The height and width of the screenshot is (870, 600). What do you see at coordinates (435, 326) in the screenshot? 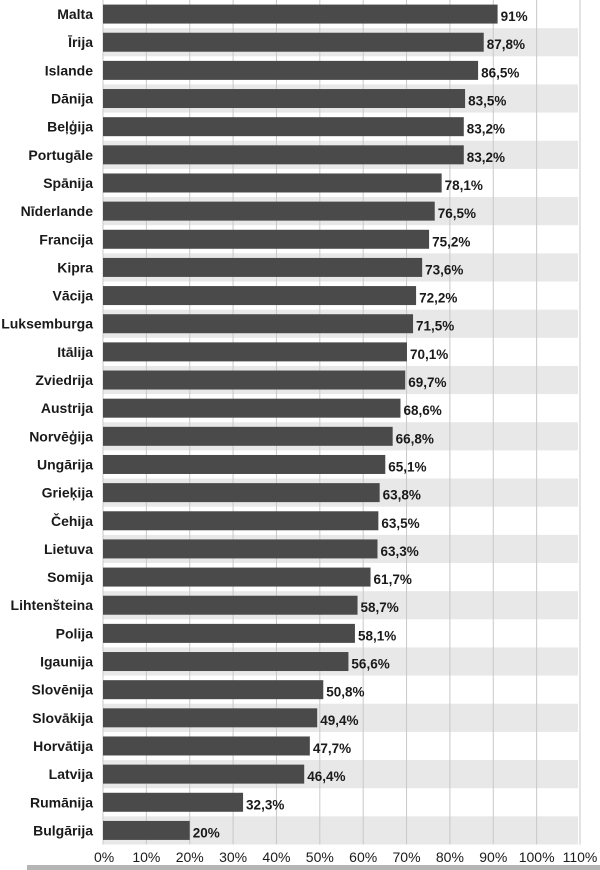
I see `value-label: 71,5%` at bounding box center [435, 326].